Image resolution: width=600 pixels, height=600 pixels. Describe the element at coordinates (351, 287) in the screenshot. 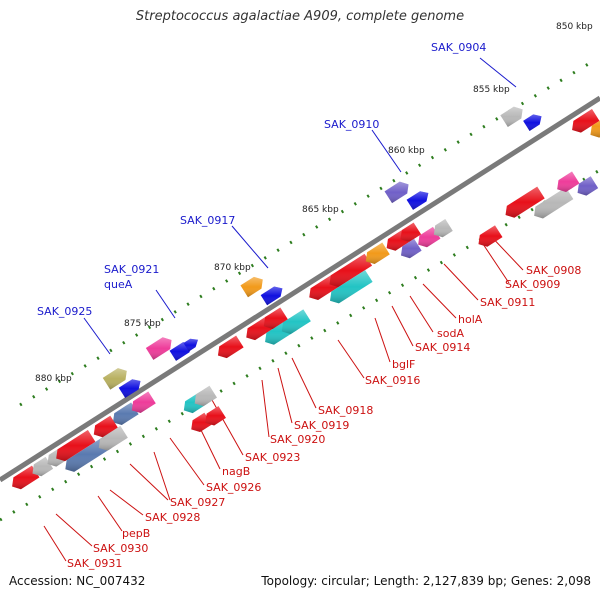

I see `feature-lower-21-shade` at that location.